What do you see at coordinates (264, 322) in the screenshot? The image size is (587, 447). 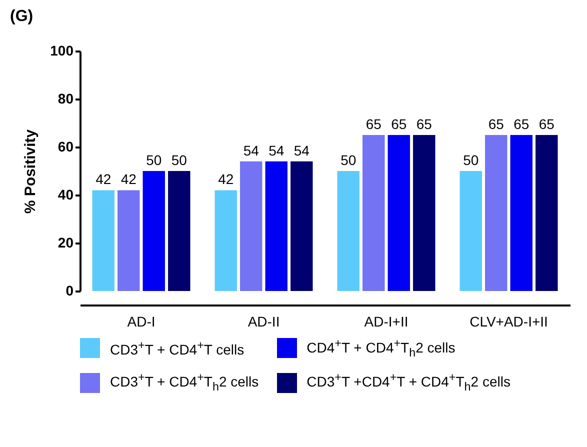 I see `x-tick-label: AD-II` at bounding box center [264, 322].